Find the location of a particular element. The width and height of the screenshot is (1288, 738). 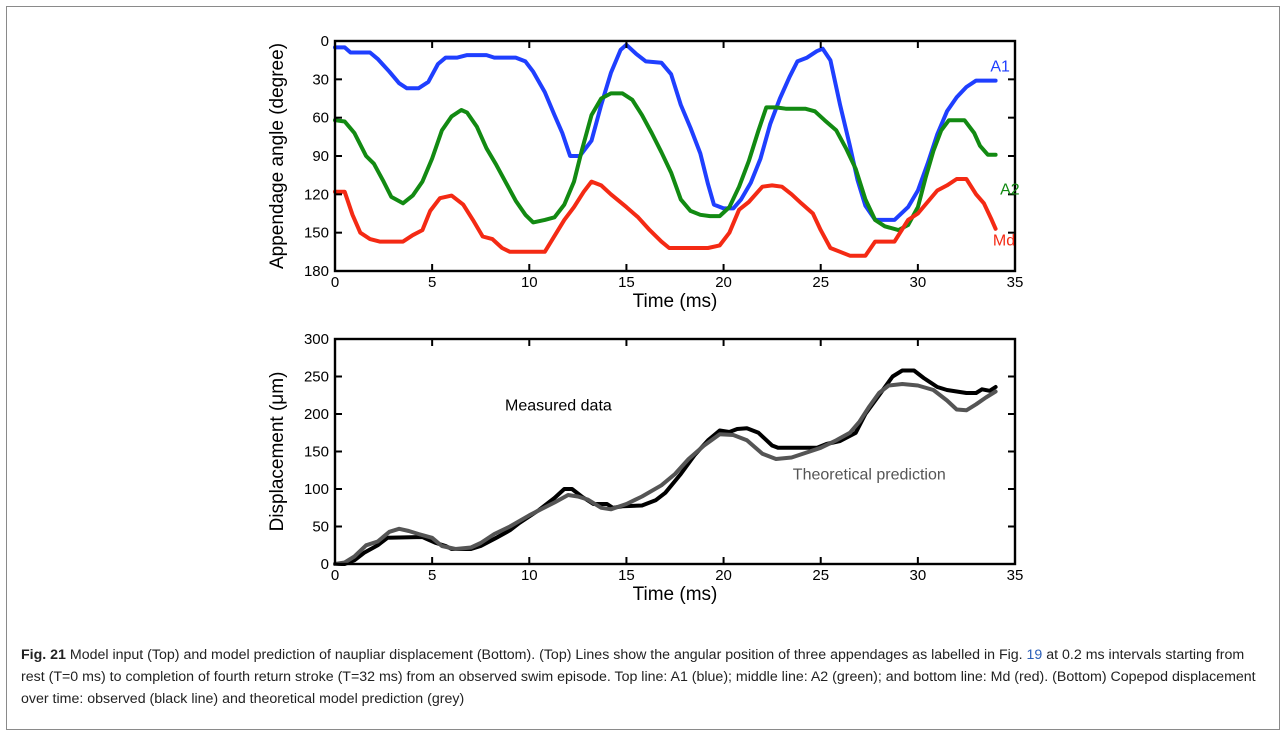

y-tick-label: 100 is located at coordinates (316, 489).